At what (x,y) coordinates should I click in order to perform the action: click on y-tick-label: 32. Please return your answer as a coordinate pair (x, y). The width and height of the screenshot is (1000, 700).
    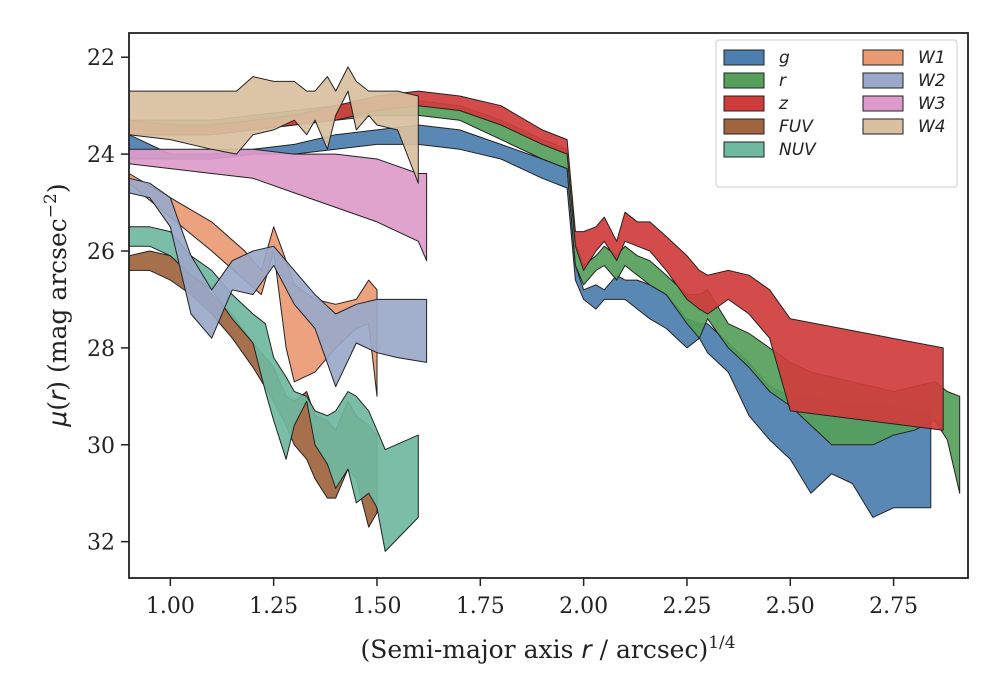
    Looking at the image, I should click on (101, 543).